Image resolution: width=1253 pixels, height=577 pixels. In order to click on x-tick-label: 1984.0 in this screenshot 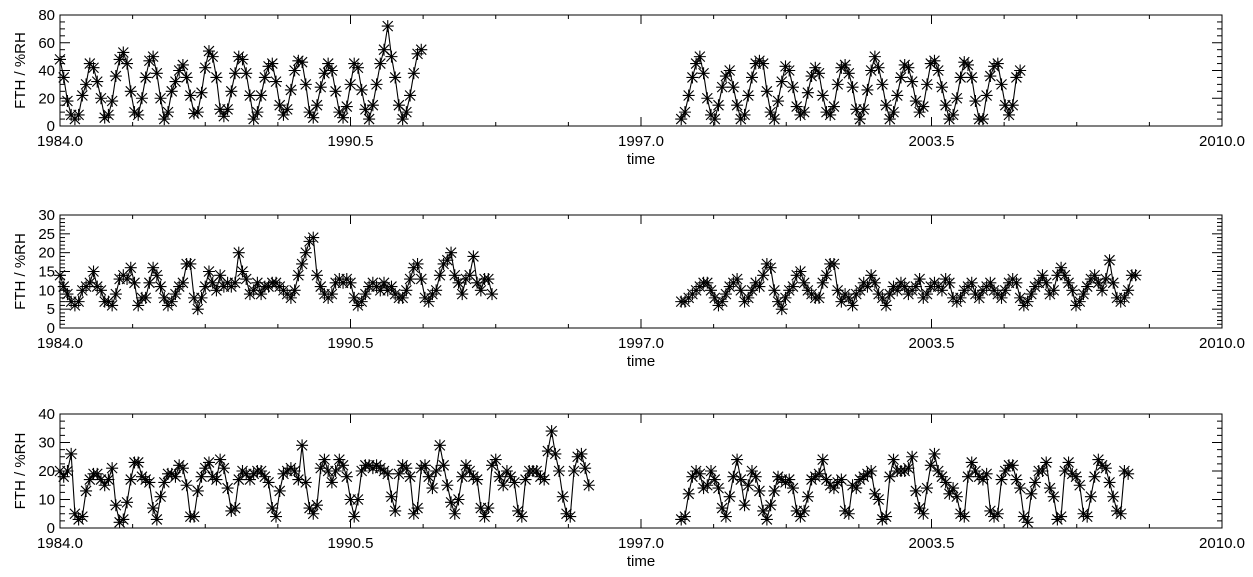, I will do `click(60, 141)`.